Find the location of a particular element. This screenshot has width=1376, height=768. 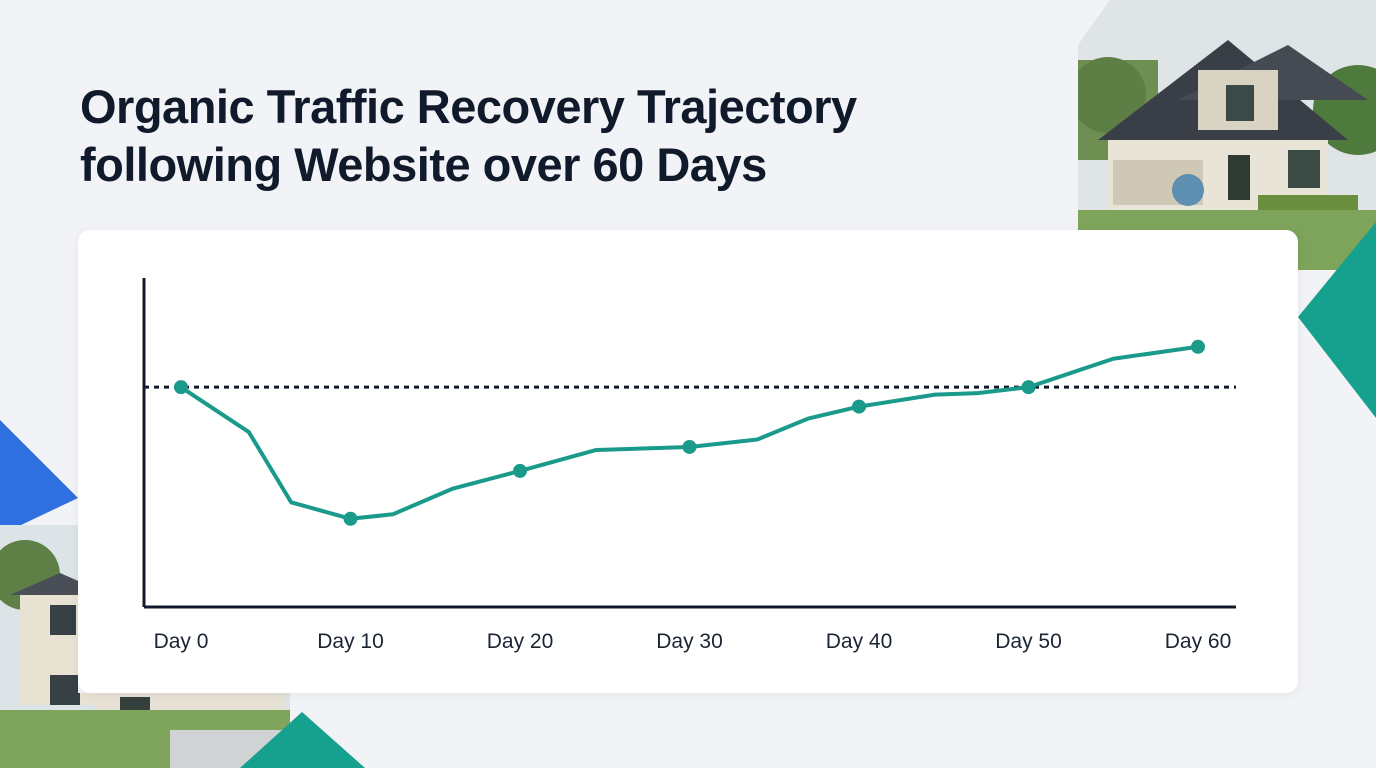

x-tick-label: Day 60 is located at coordinates (1198, 641).